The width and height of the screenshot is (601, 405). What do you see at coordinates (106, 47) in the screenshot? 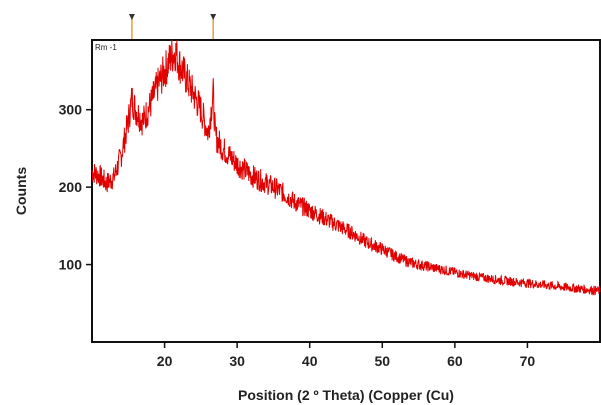
I see `sample-label: Rm -1` at bounding box center [106, 47].